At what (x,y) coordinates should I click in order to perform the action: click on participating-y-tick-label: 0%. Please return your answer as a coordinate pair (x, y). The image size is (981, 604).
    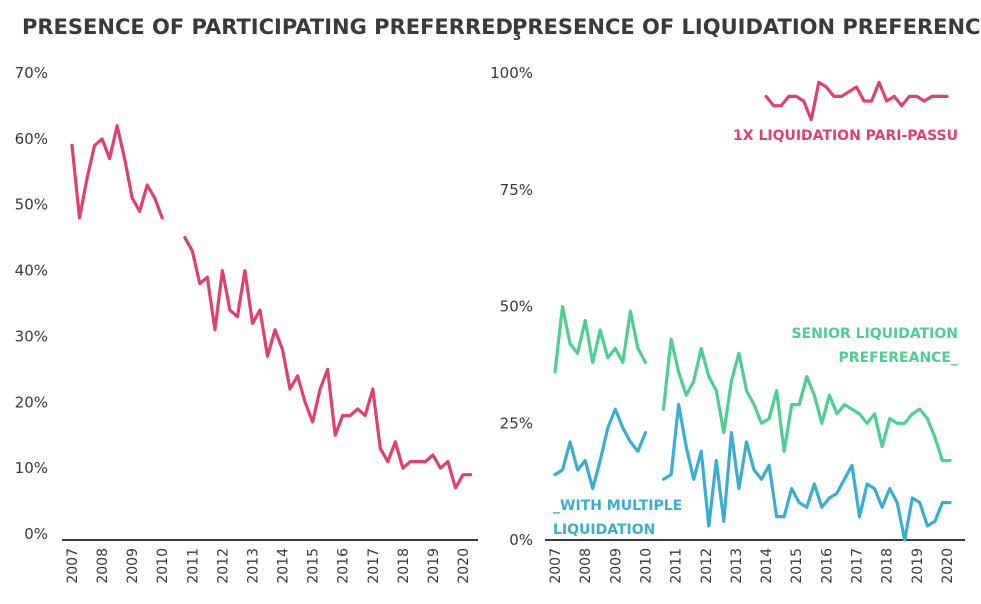
    Looking at the image, I should click on (36, 534).